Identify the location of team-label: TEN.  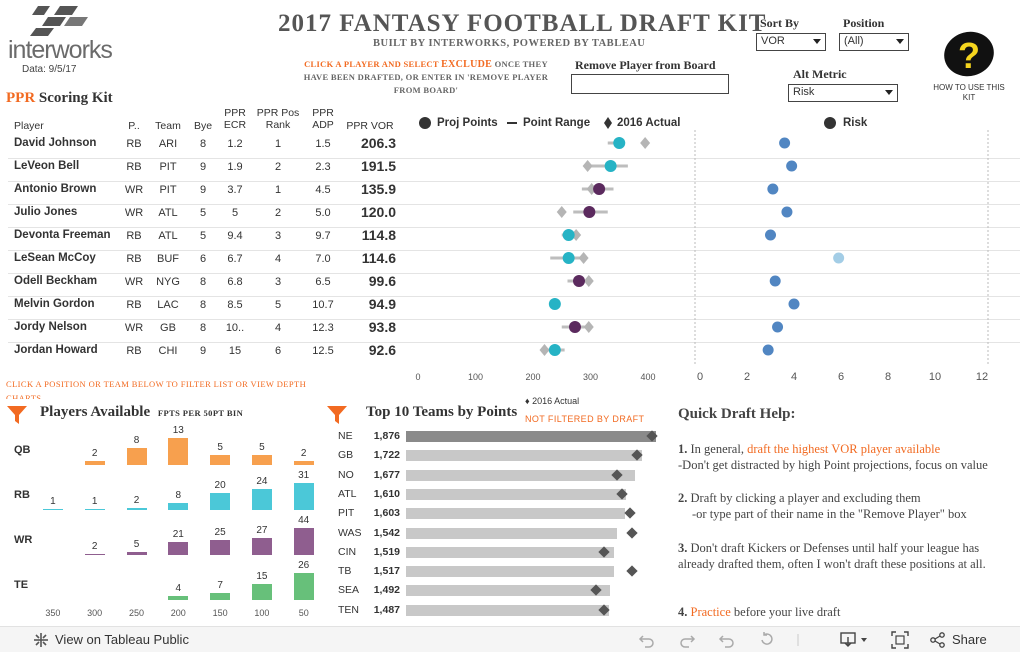
(348, 609).